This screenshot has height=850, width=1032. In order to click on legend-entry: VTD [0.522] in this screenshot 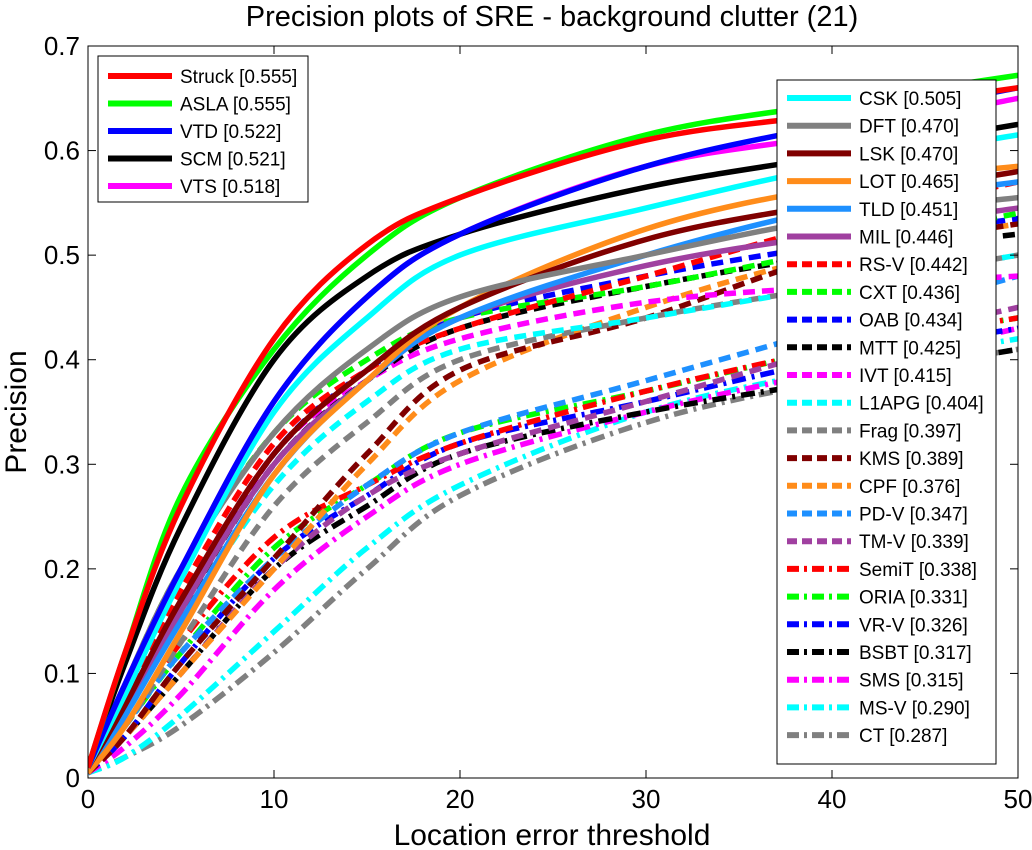, I will do `click(230, 132)`.